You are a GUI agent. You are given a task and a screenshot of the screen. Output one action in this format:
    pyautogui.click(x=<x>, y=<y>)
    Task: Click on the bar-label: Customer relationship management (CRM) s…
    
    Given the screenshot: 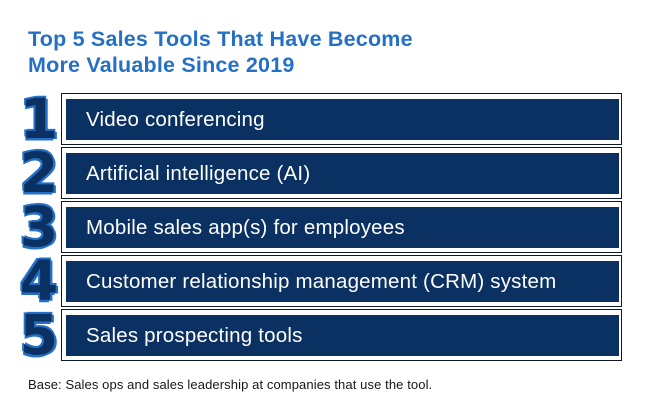 What is the action you would take?
    pyautogui.click(x=321, y=281)
    